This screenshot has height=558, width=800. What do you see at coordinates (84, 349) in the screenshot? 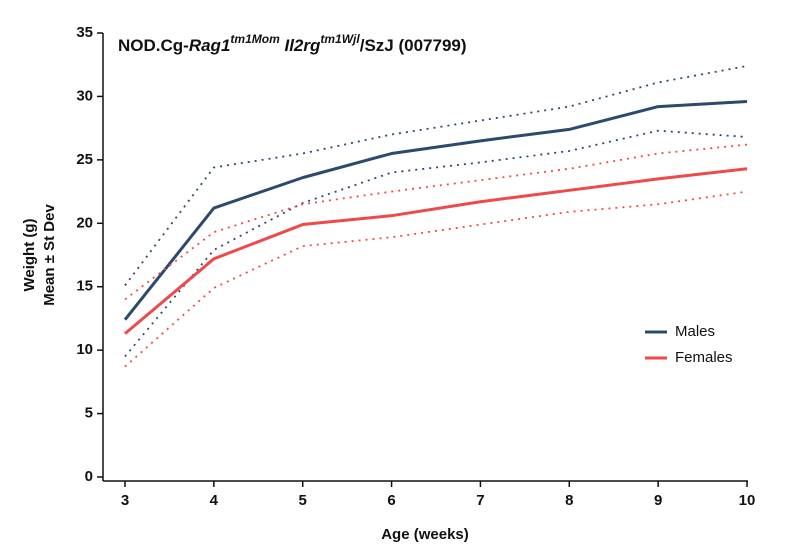
I see `y-tick-label: 10` at bounding box center [84, 349].